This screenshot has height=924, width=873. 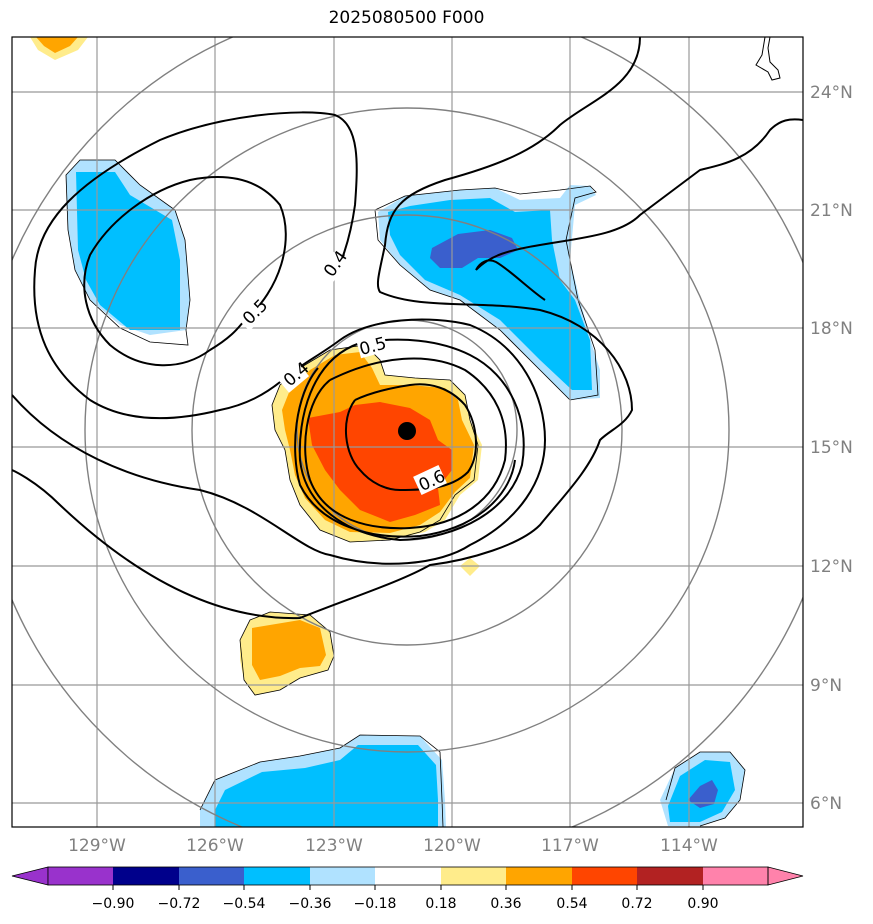 I want to click on lat-label-24n: 24°N, so click(x=831, y=93).